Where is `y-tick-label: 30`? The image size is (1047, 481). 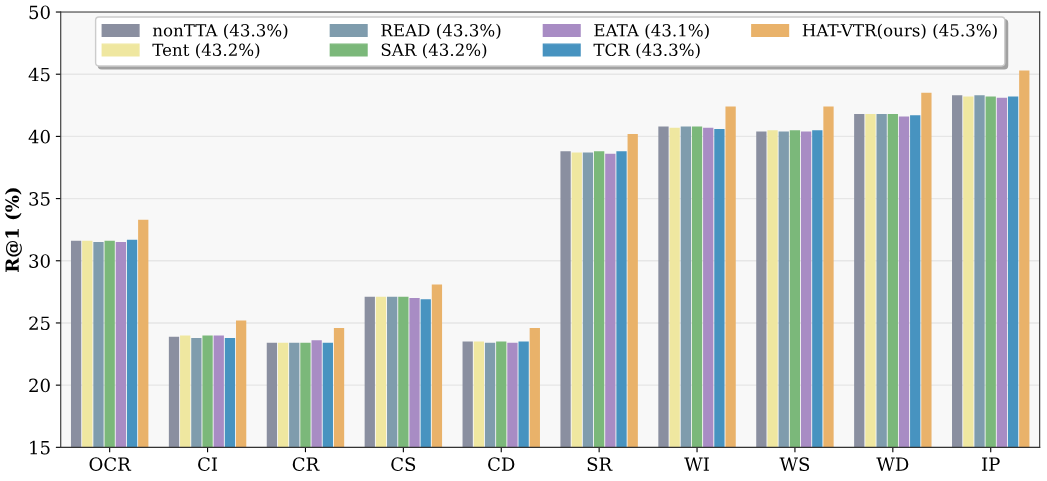
y-tick-label: 30 is located at coordinates (39, 261).